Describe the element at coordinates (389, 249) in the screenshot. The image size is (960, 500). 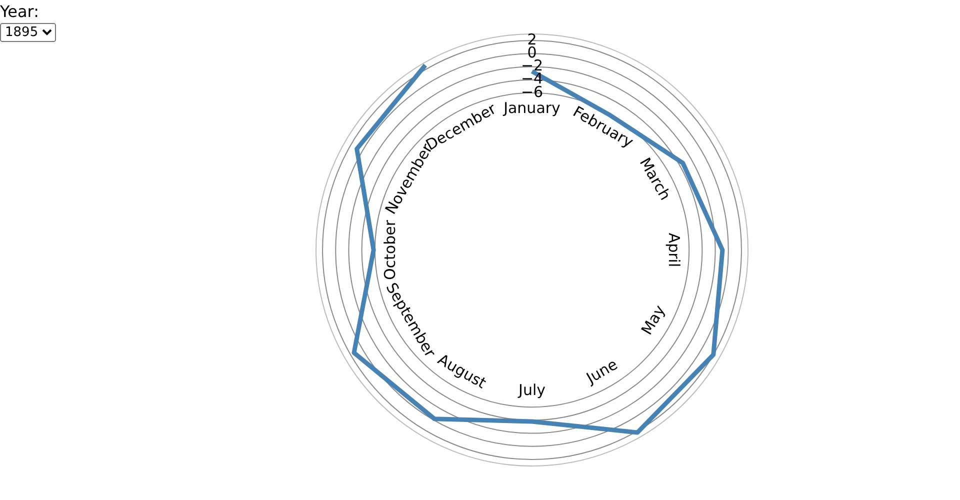
I see `spoke-label: October` at that location.